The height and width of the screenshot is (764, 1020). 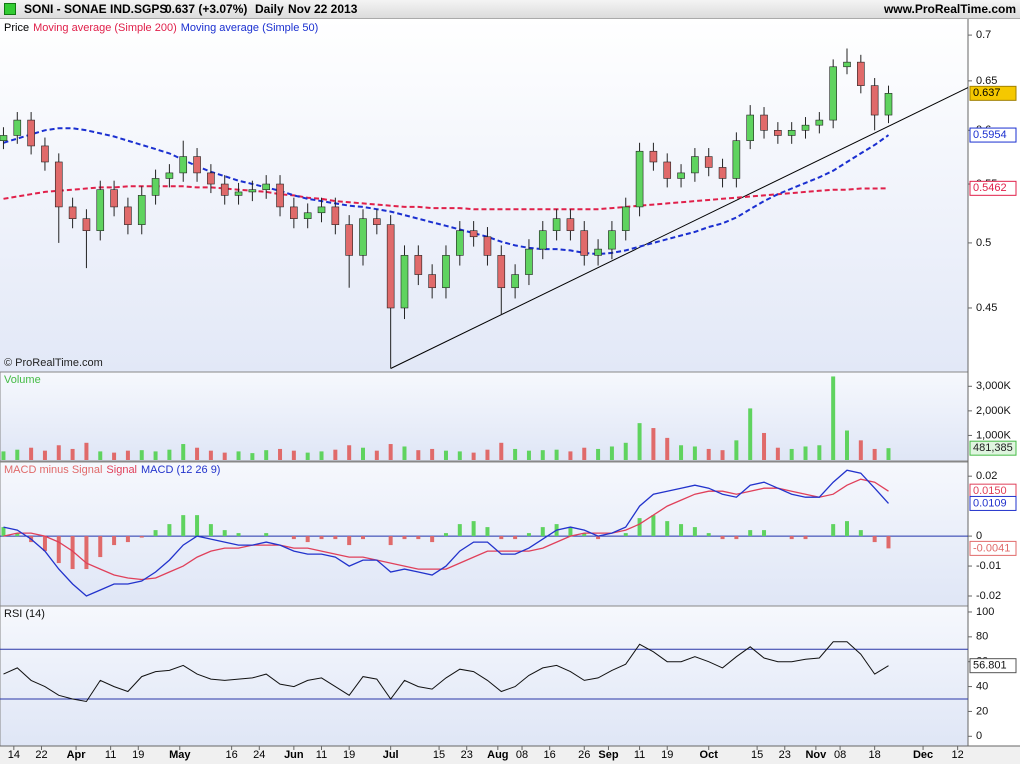 I want to click on x-tick-label: Aug, so click(x=497, y=755).